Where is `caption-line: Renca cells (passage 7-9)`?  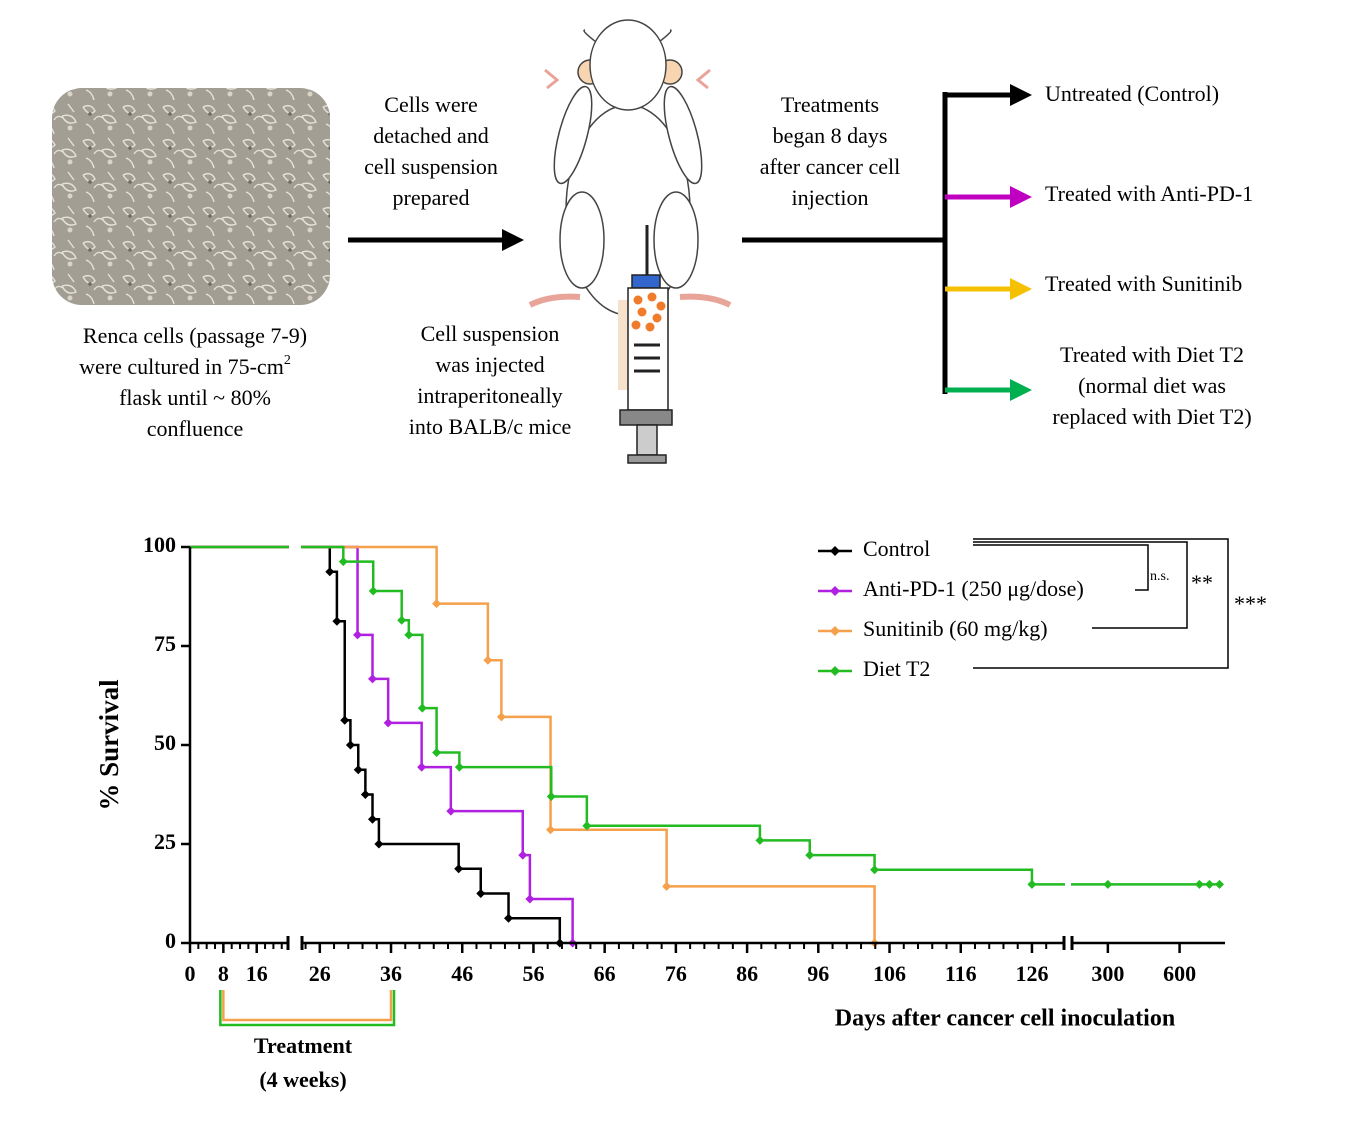
caption-line: Renca cells (passage 7-9) is located at coordinates (195, 335).